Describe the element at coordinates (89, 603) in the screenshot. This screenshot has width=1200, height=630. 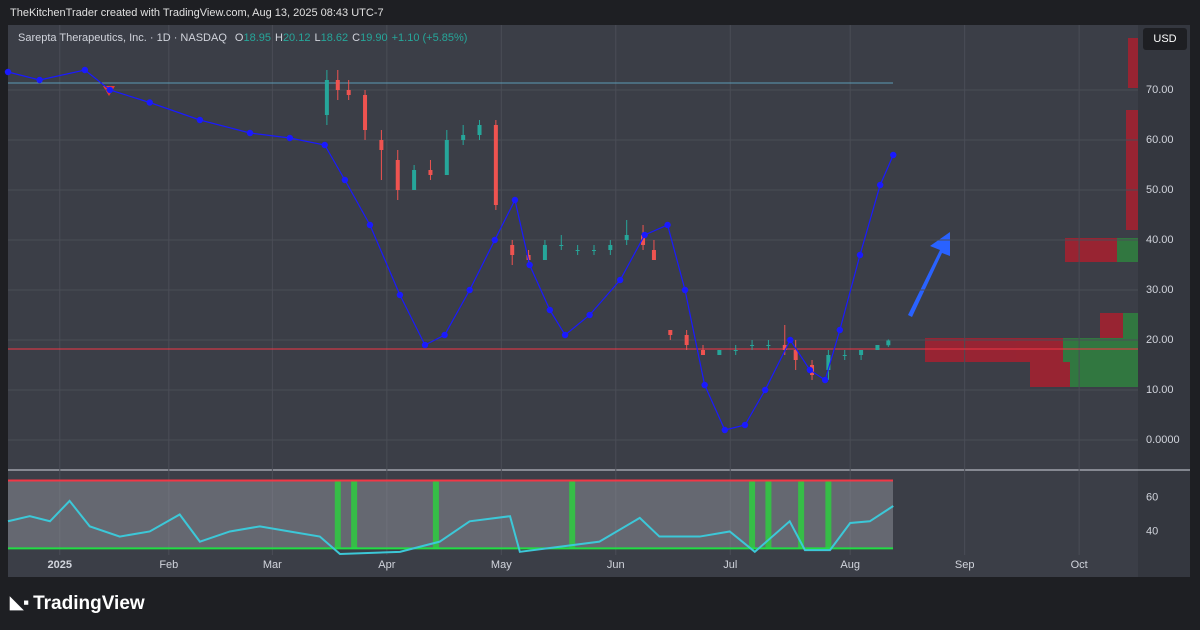
I see `brand-name: TradingView` at that location.